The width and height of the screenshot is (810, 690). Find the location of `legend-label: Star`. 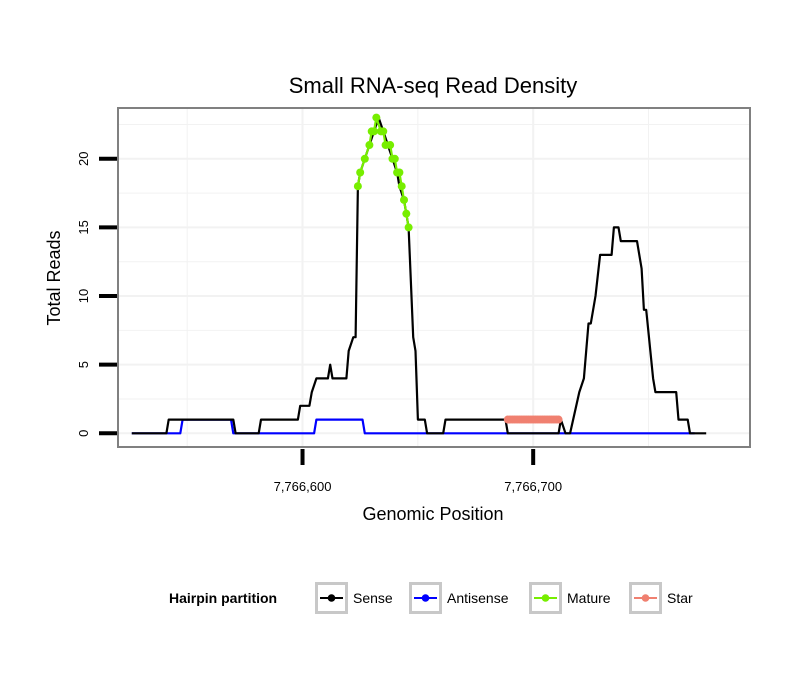

legend-label: Star is located at coordinates (680, 598).